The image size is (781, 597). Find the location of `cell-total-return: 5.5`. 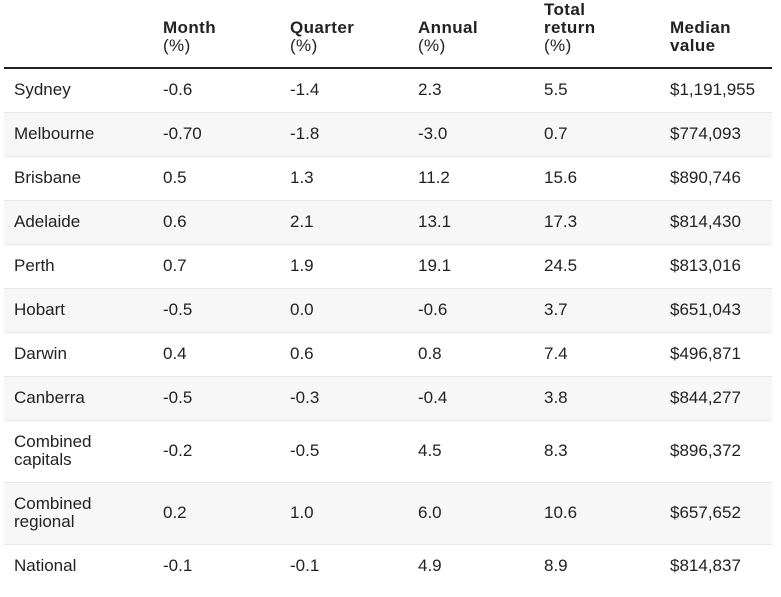

cell-total-return: 5.5 is located at coordinates (597, 90).